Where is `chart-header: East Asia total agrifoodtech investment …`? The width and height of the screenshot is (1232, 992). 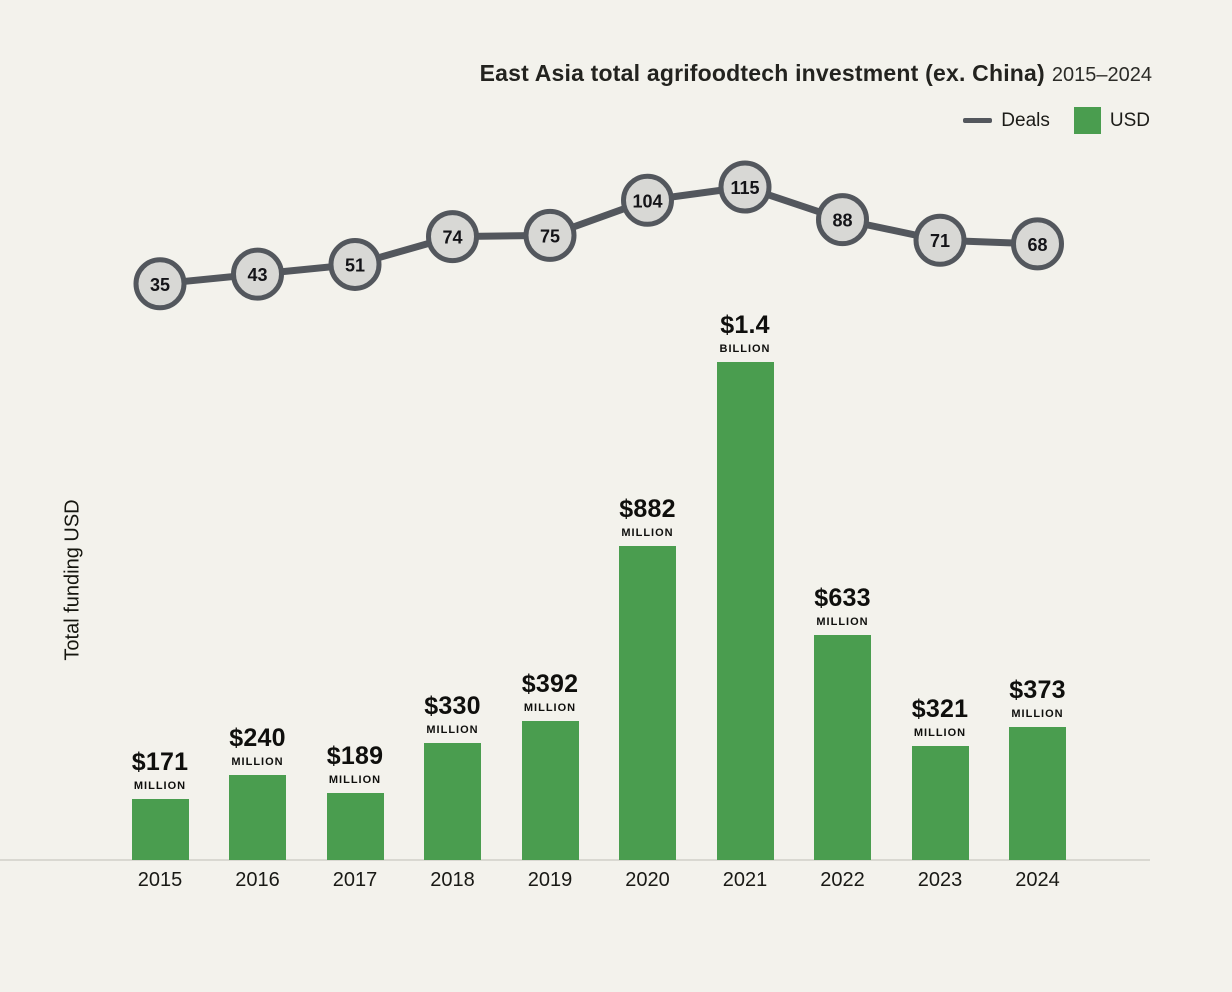 chart-header: East Asia total agrifoodtech investment … is located at coordinates (816, 73).